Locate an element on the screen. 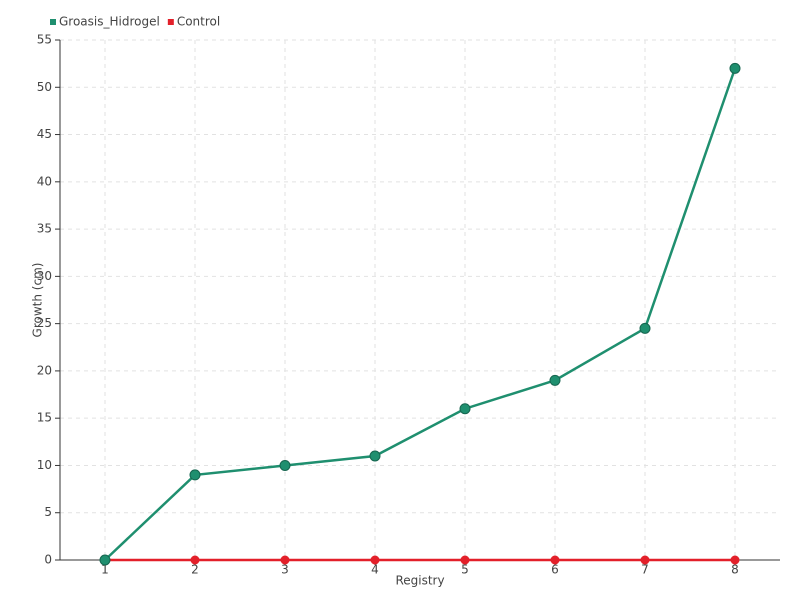  y-axis-label: Growth (cm) is located at coordinates (38, 300).